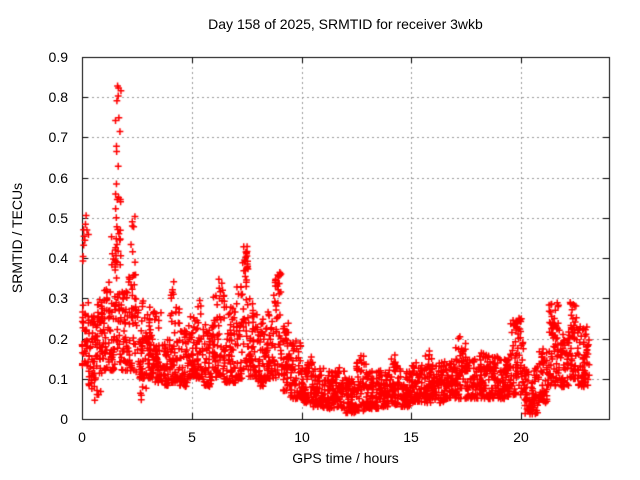 Image resolution: width=640 pixels, height=480 pixels. Describe the element at coordinates (58, 137) in the screenshot. I see `y-tick-label: 0.7` at that location.